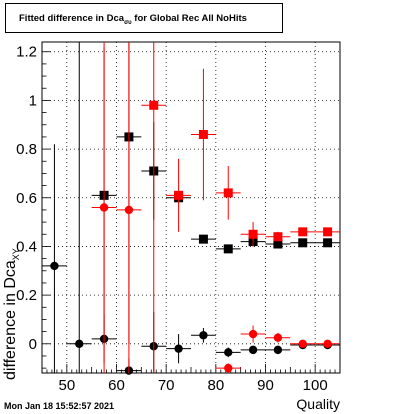 Image resolution: width=400 pixels, height=414 pixels. Describe the element at coordinates (26, 149) in the screenshot. I see `y-tick-label: 0.8` at that location.